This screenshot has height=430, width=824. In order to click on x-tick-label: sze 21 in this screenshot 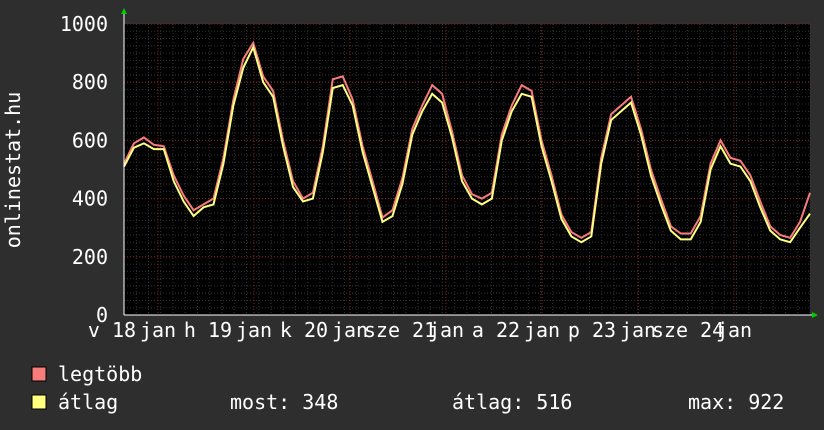, I will do `click(400, 330)`.